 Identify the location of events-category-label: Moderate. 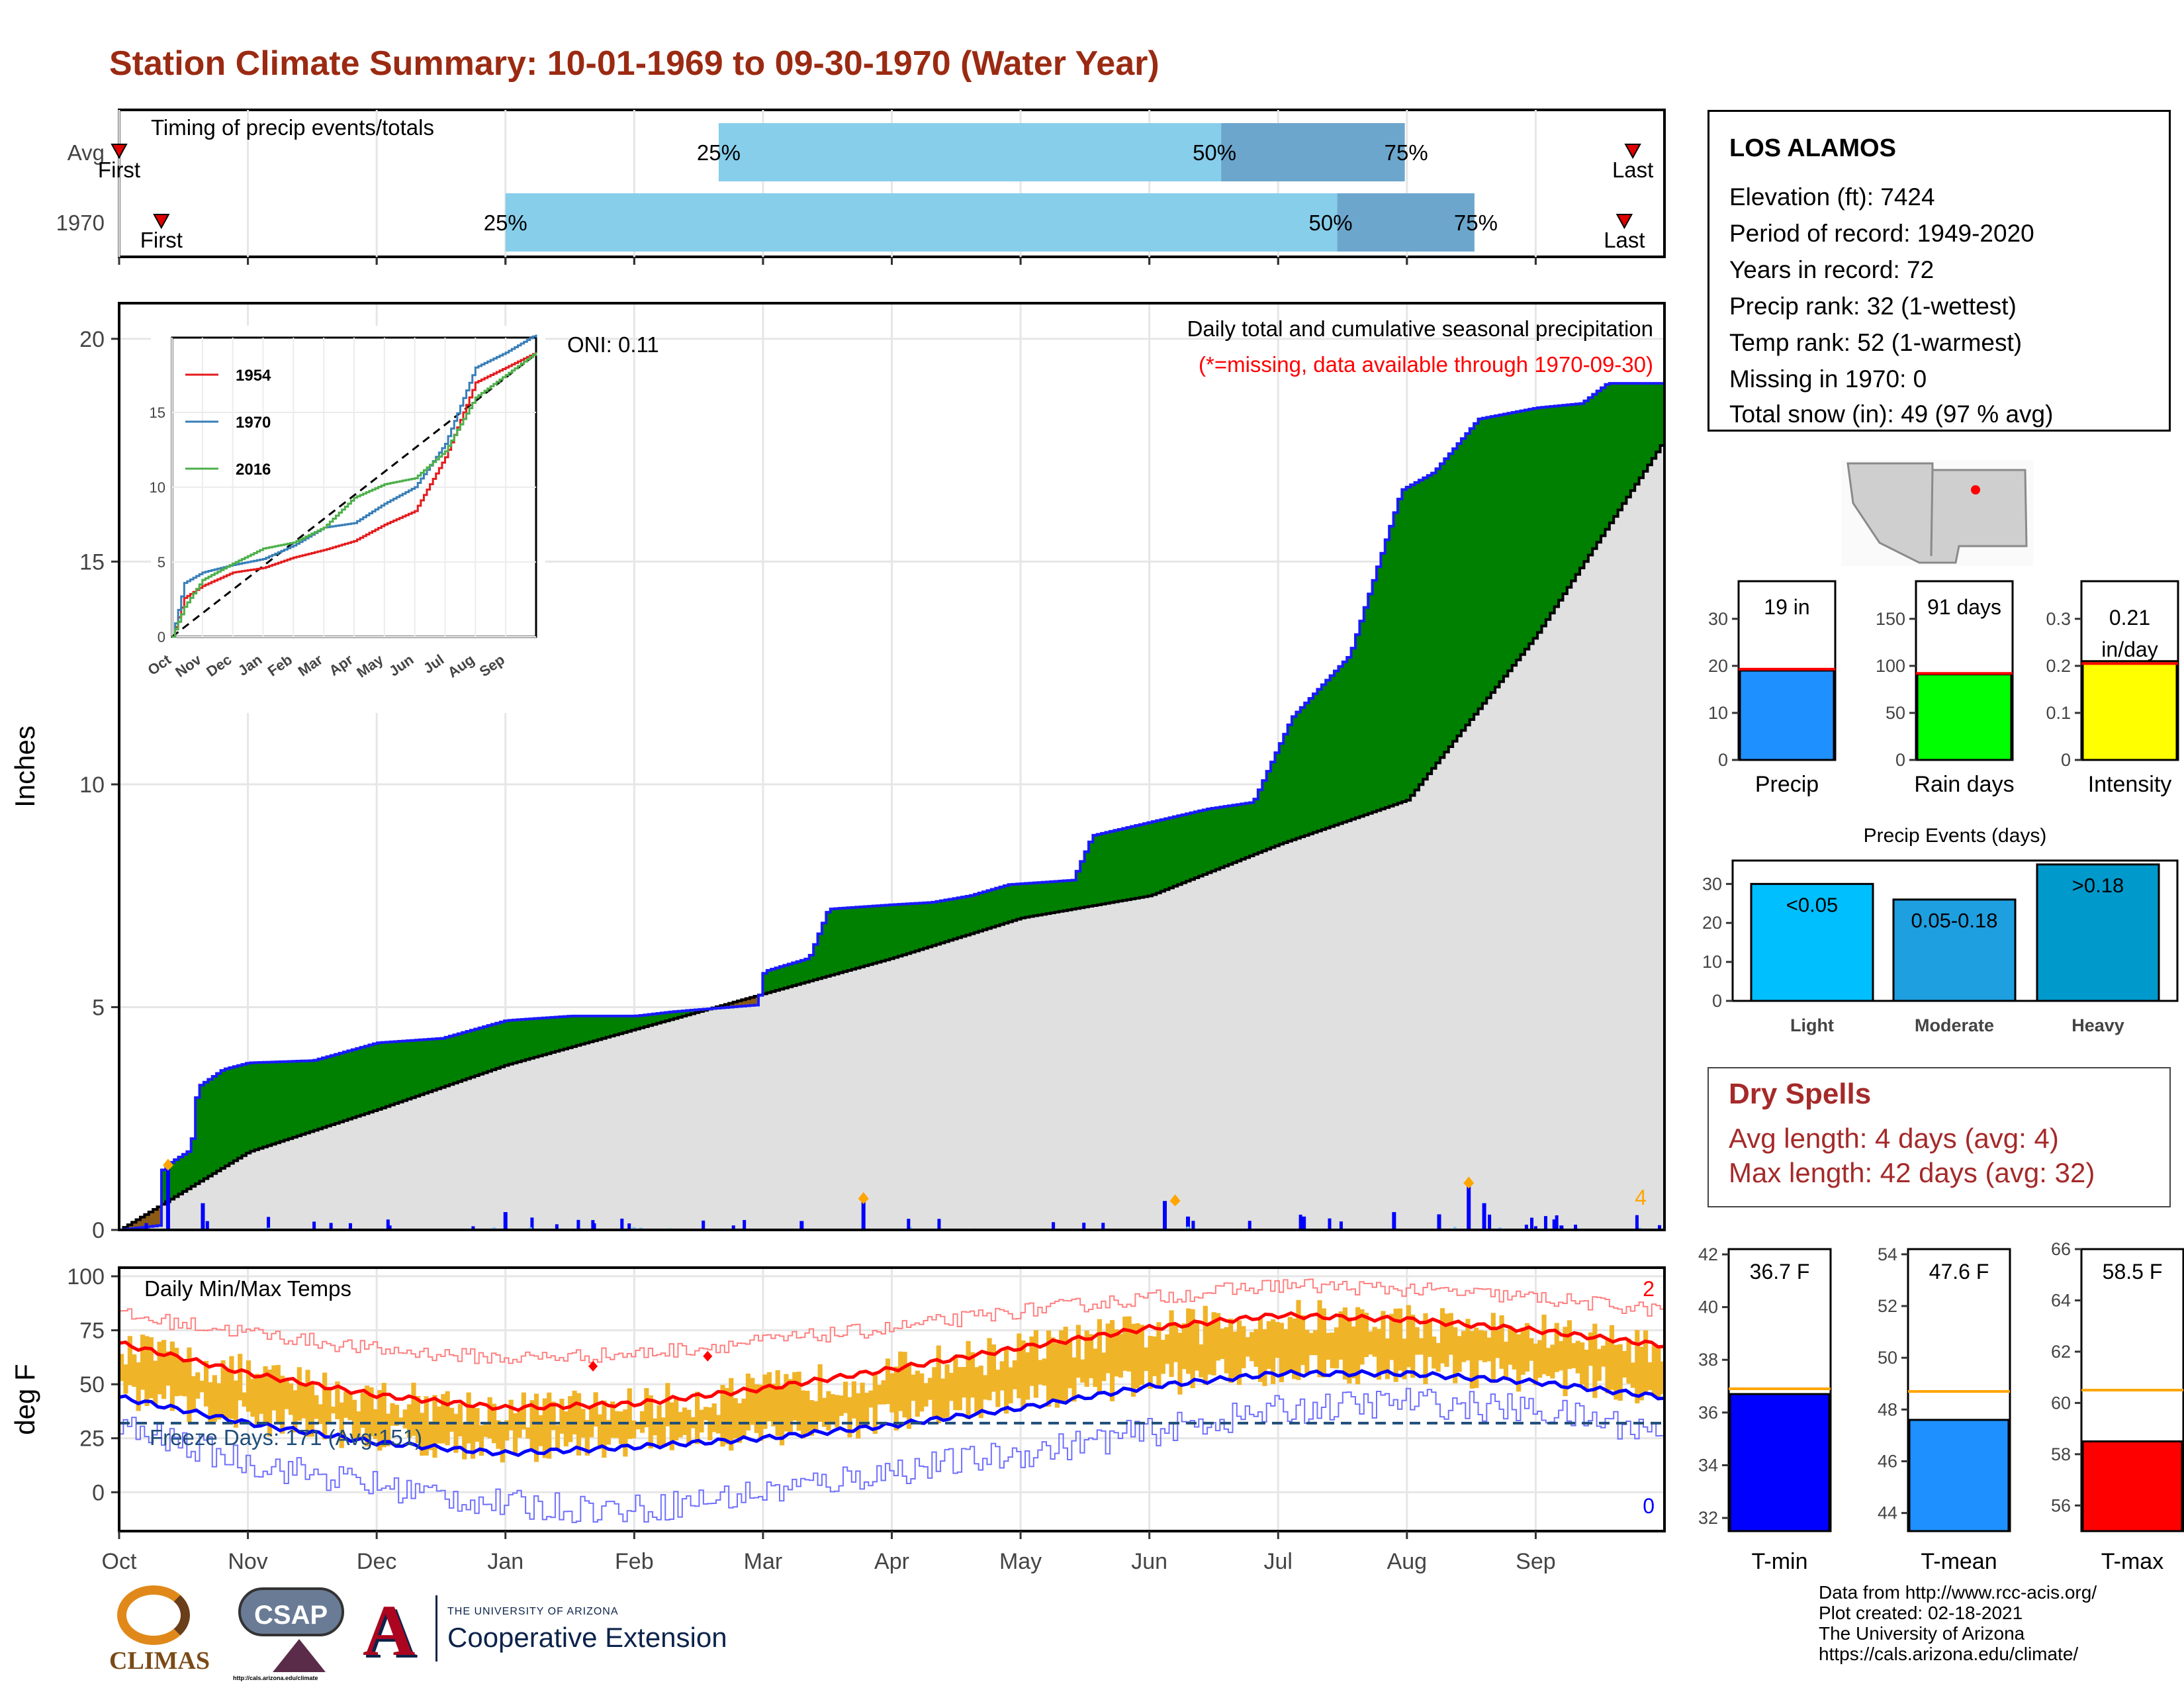
(1954, 1025).